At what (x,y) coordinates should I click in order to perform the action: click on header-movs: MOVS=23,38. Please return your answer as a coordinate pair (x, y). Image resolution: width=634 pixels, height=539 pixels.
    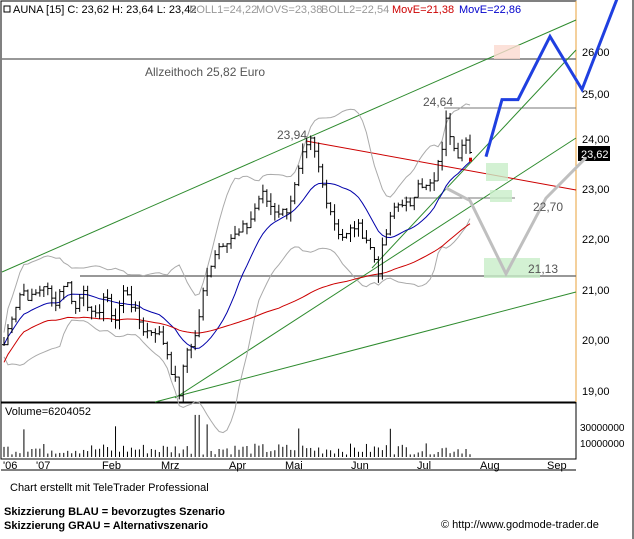
    Looking at the image, I should click on (289, 10).